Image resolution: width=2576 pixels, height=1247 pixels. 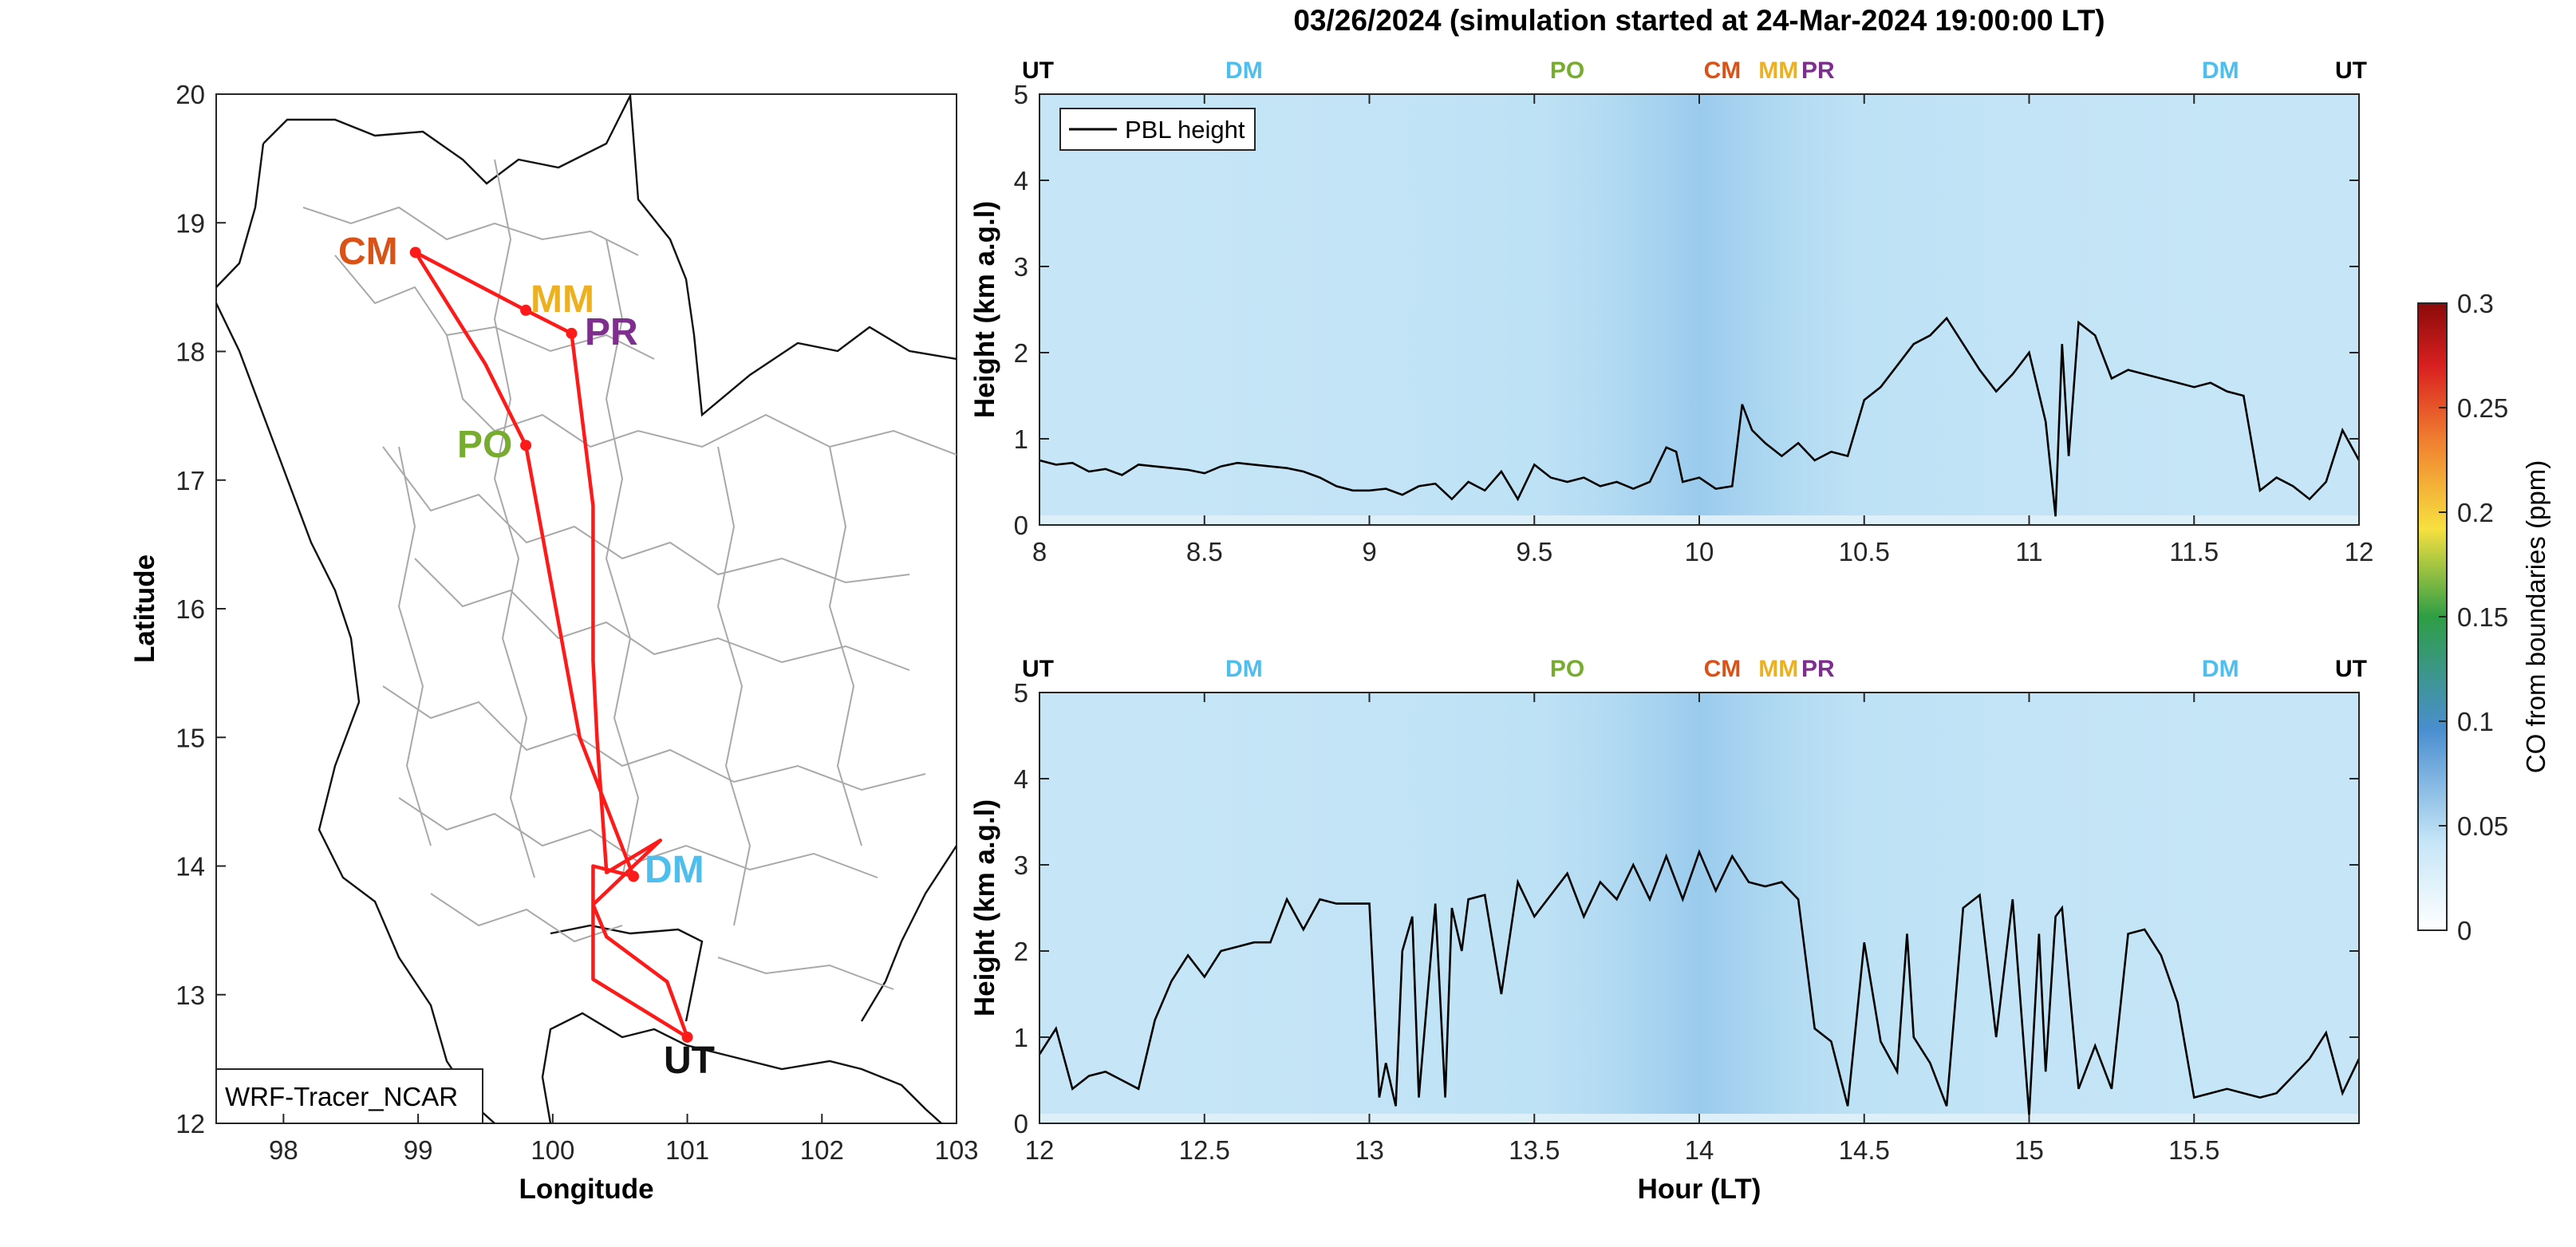 What do you see at coordinates (689, 1061) in the screenshot?
I see `station-label-ut: UT` at bounding box center [689, 1061].